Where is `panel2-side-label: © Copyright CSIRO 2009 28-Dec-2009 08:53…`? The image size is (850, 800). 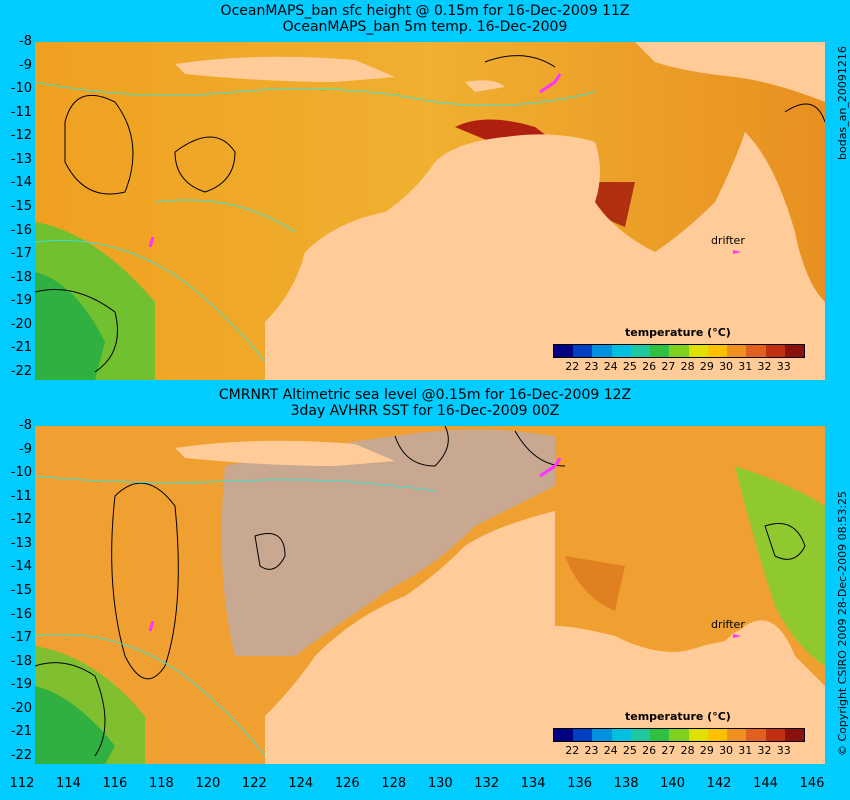 panel2-side-label: © Copyright CSIRO 2009 28-Dec-2009 08:53… is located at coordinates (842, 623).